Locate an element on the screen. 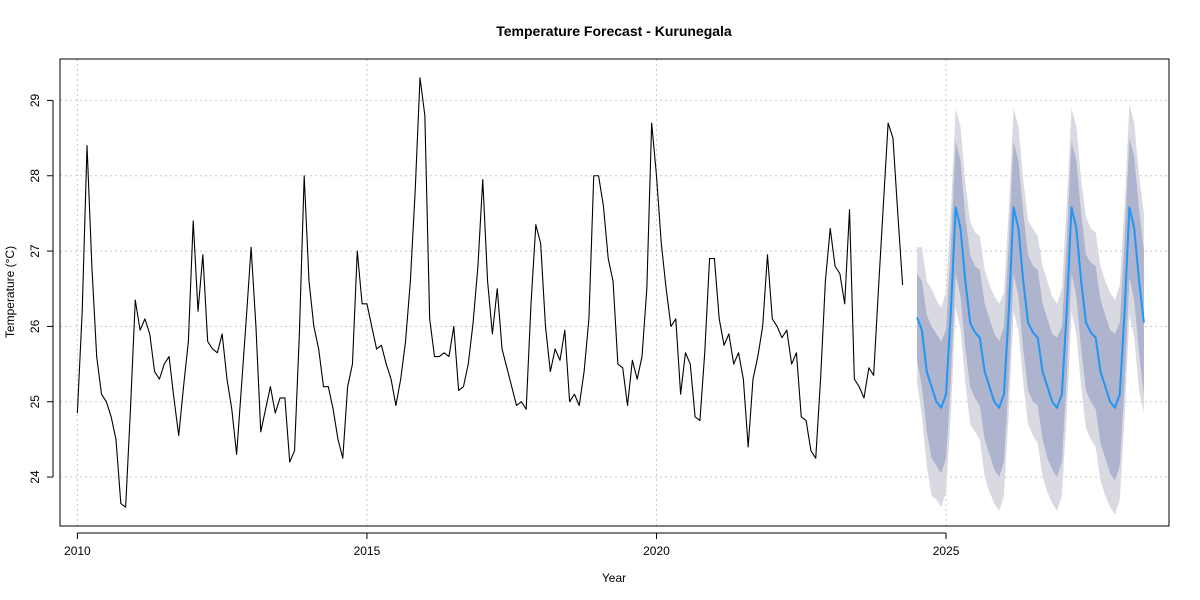 This screenshot has width=1200, height=600. forecast-series is located at coordinates (1030, 307).